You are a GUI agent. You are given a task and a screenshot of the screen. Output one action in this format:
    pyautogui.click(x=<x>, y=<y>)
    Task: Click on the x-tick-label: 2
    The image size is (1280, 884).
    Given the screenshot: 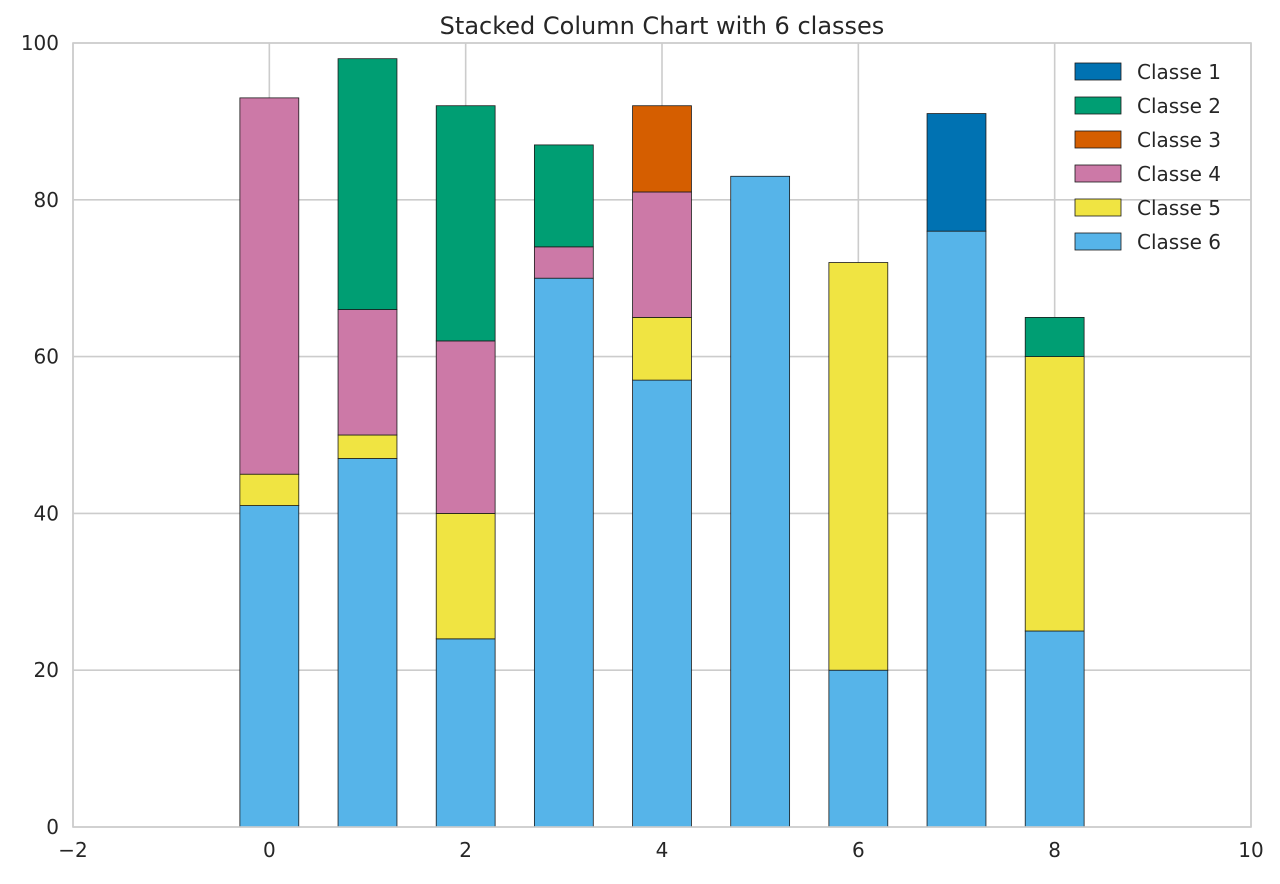 What is the action you would take?
    pyautogui.click(x=465, y=850)
    